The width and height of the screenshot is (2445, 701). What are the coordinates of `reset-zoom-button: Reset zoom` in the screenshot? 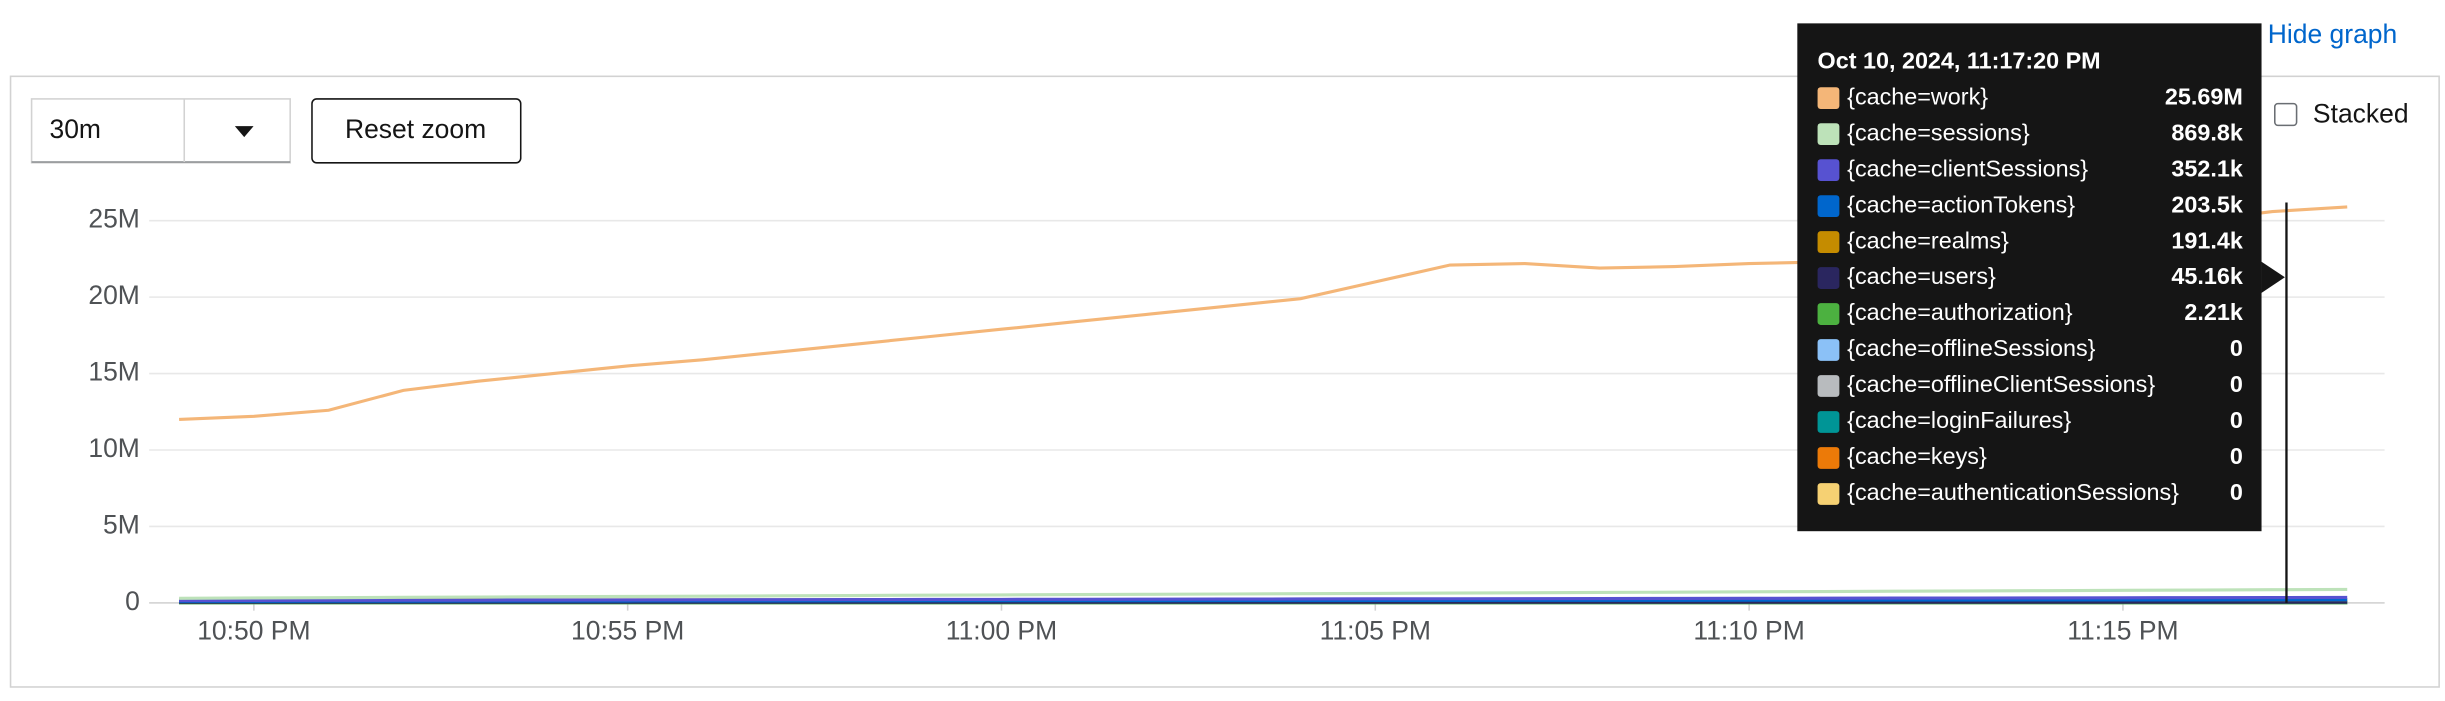 It's located at (416, 131).